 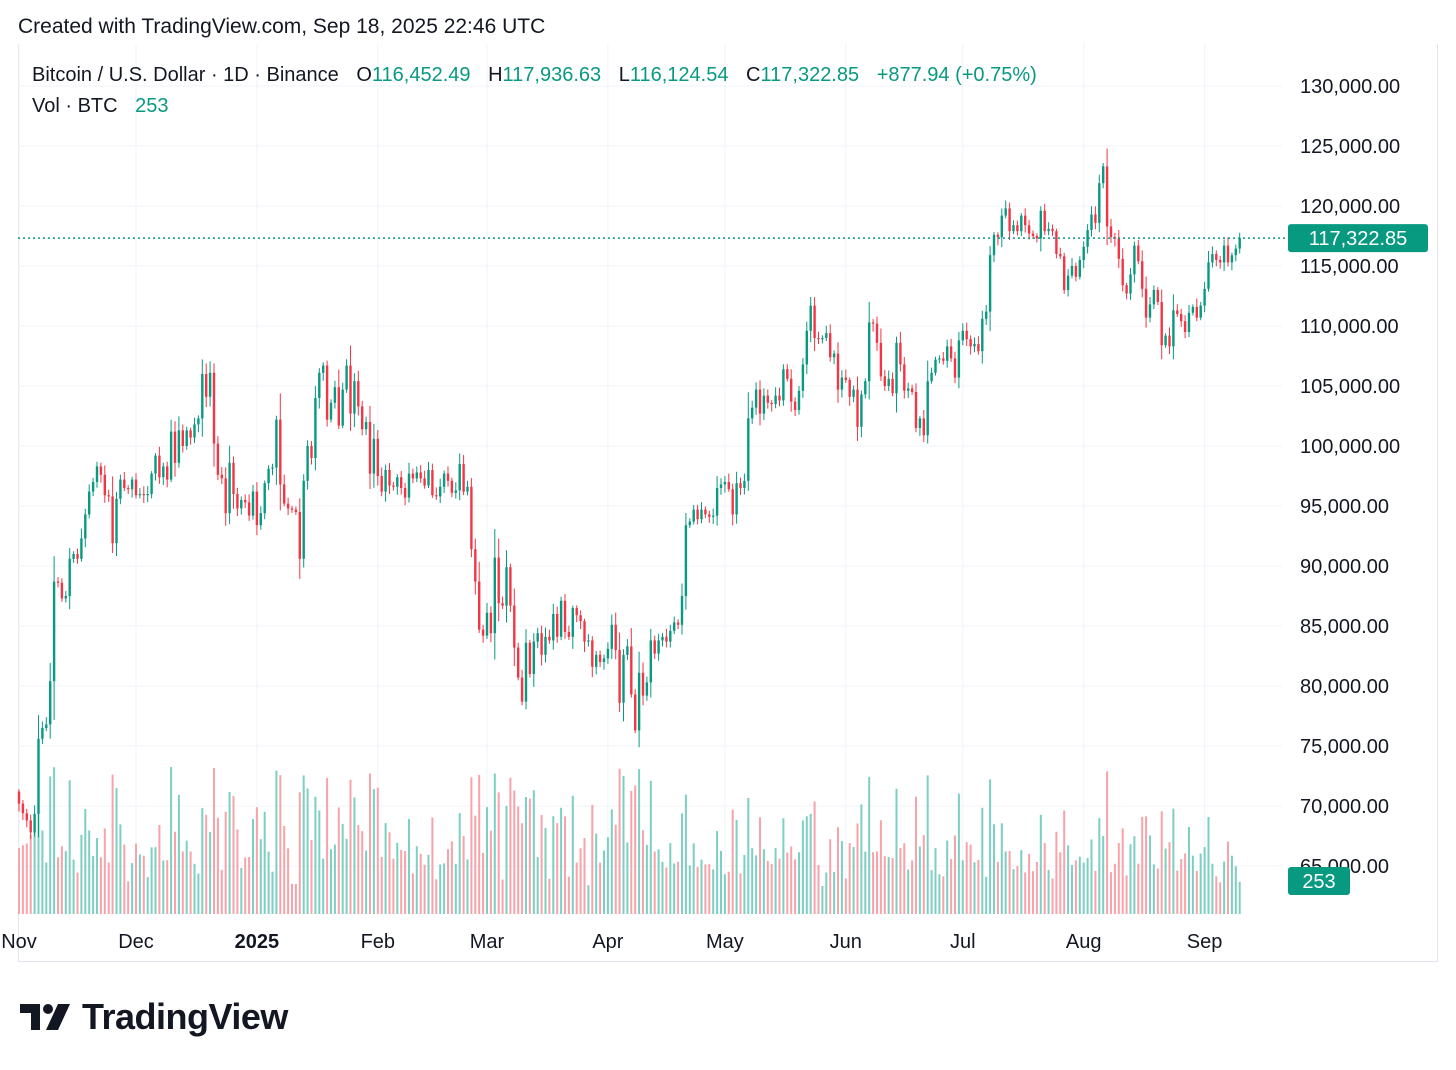 What do you see at coordinates (421, 75) in the screenshot?
I see `open-value: 116,452.49` at bounding box center [421, 75].